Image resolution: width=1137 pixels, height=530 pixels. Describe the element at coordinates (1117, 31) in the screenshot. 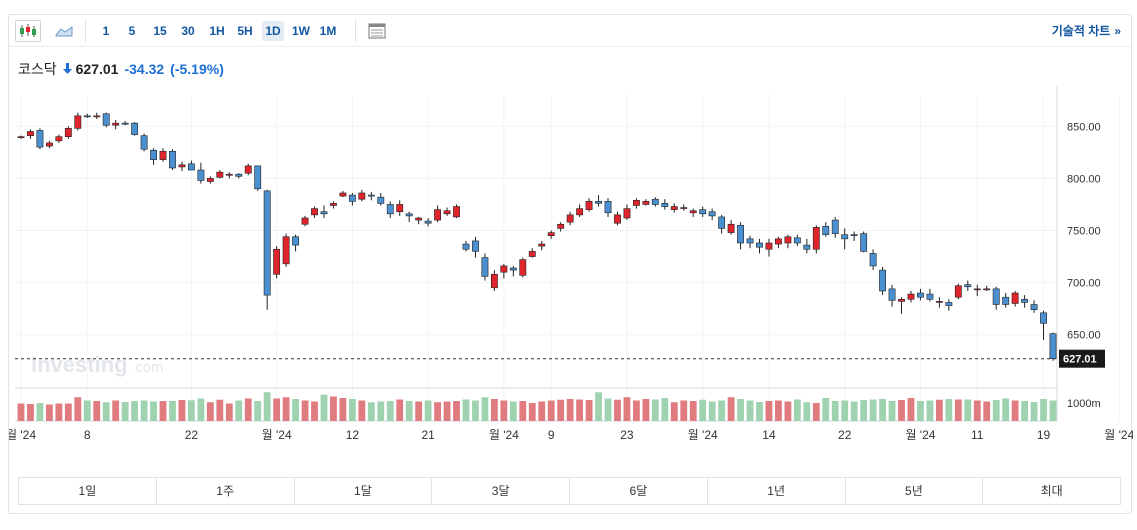

I see `chevron-right-icon: »` at that location.